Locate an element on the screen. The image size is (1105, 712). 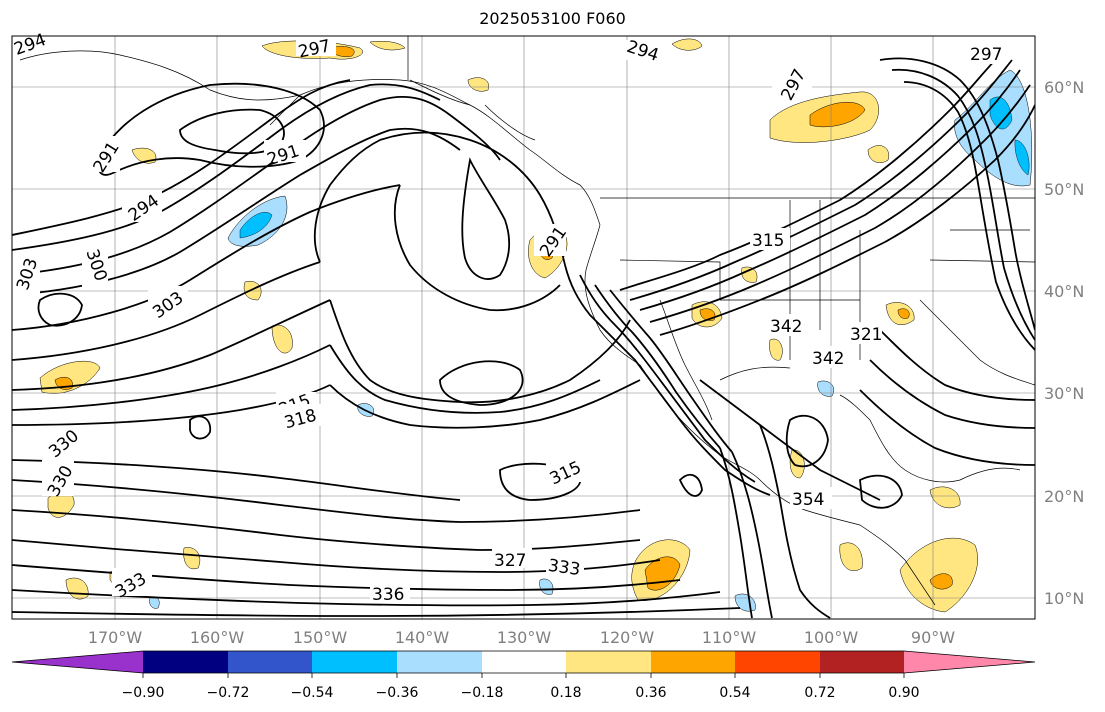
lon-label-100w: 100°W is located at coordinates (831, 637).